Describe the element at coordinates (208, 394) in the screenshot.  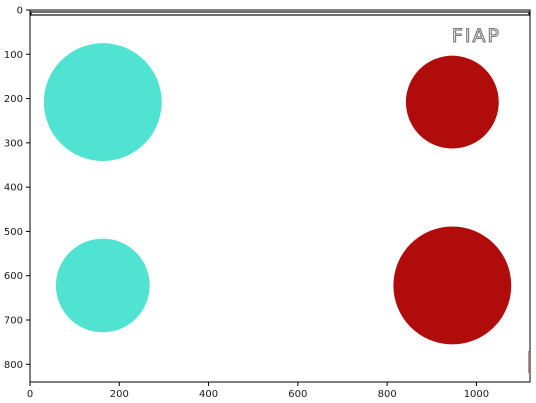
I see `x-tick-label: 400` at that location.